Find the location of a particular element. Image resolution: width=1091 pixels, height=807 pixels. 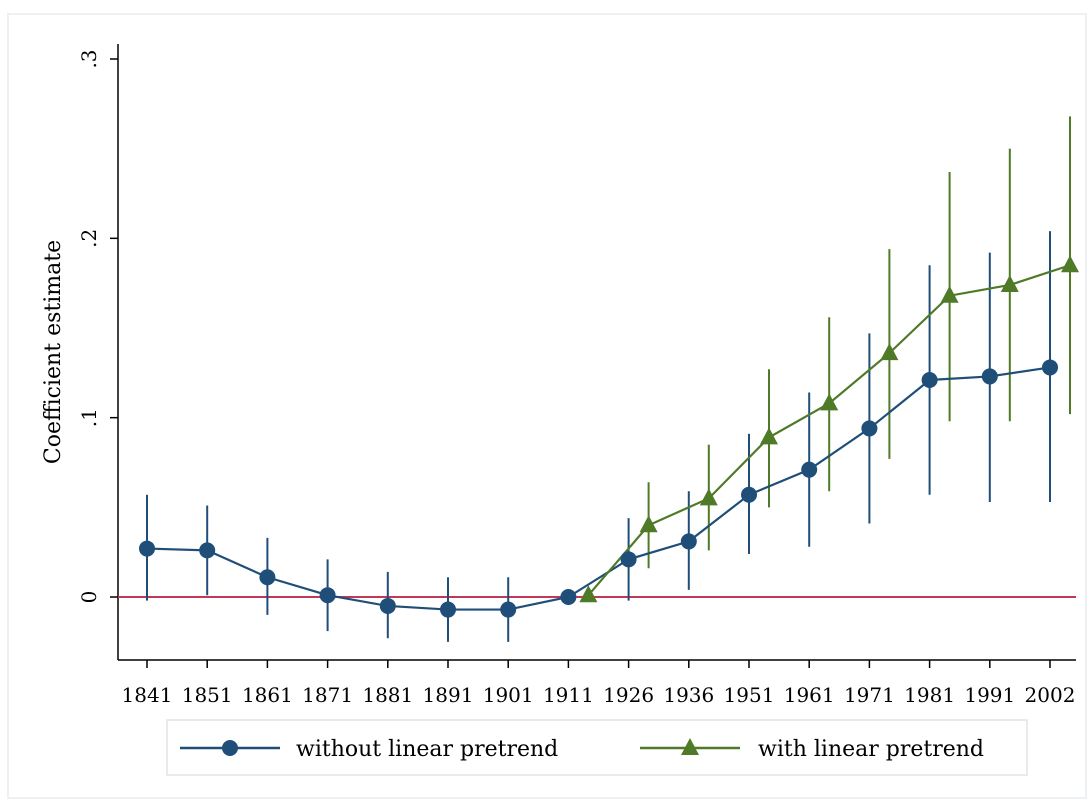

y-axis-title: Coefficient estimate is located at coordinates (53, 352).